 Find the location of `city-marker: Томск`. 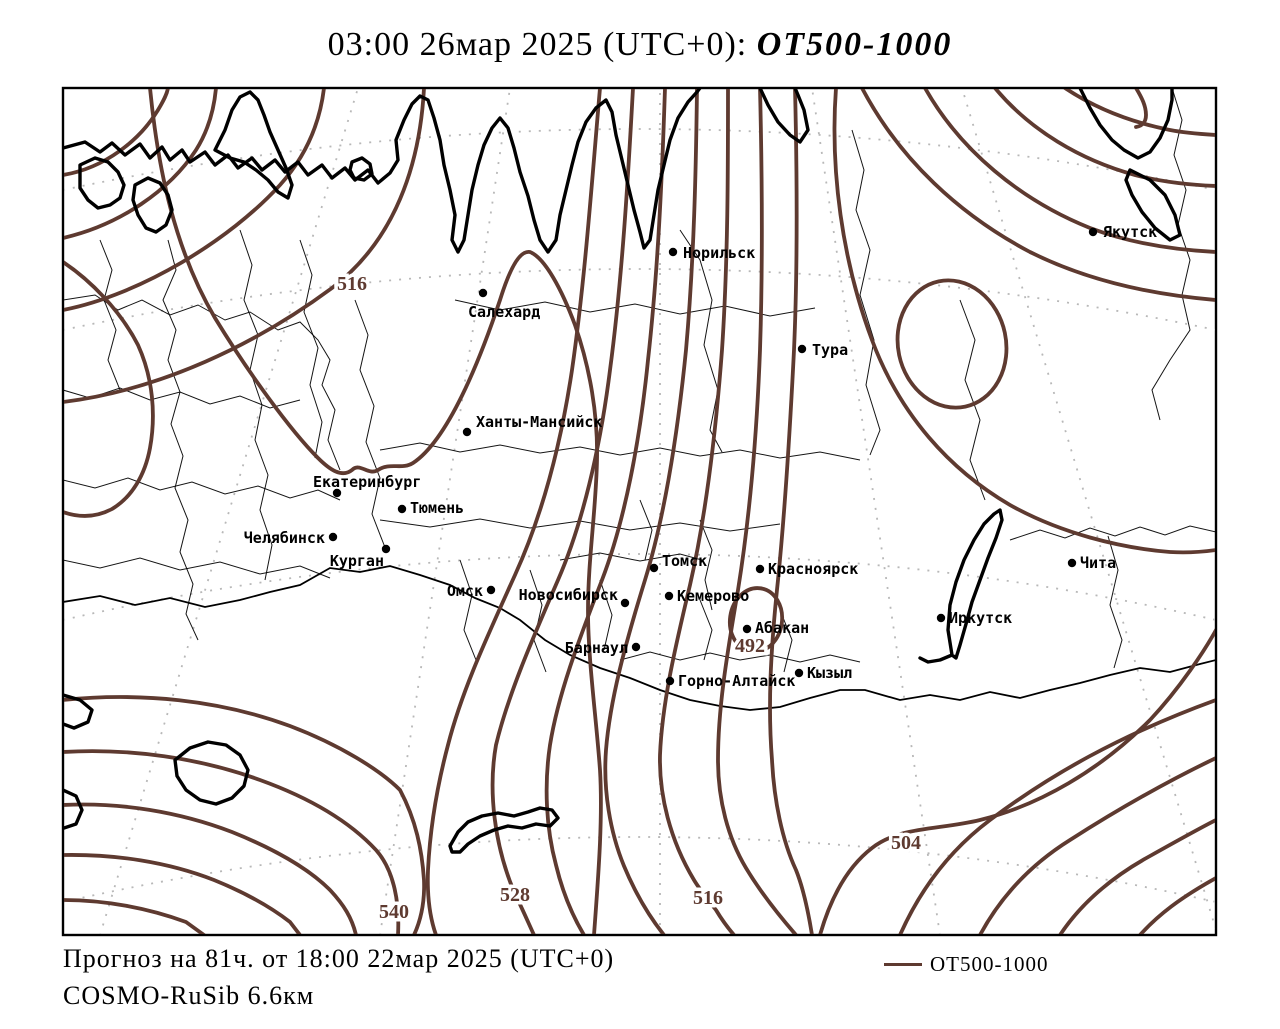

city-marker: Томск is located at coordinates (678, 562).